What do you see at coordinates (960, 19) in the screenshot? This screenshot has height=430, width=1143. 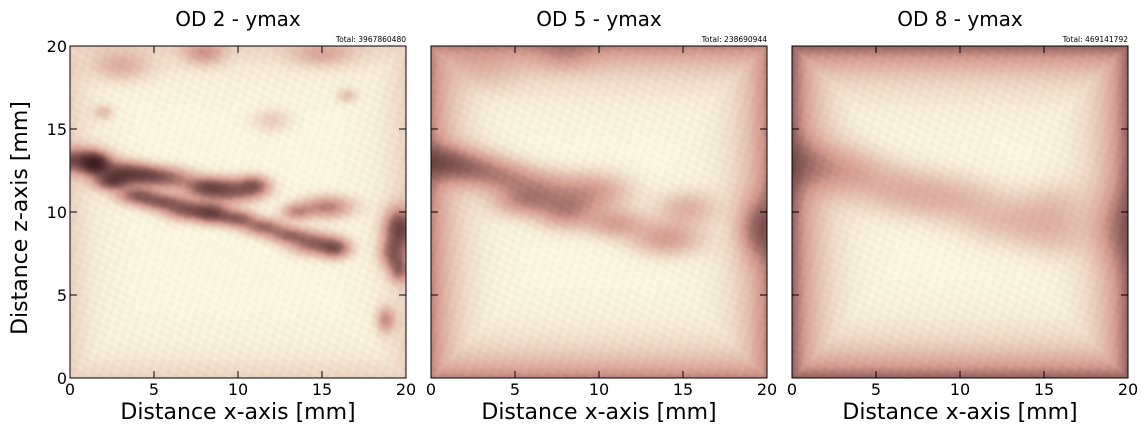 I see `panel-title: OD 8 - ymax` at bounding box center [960, 19].